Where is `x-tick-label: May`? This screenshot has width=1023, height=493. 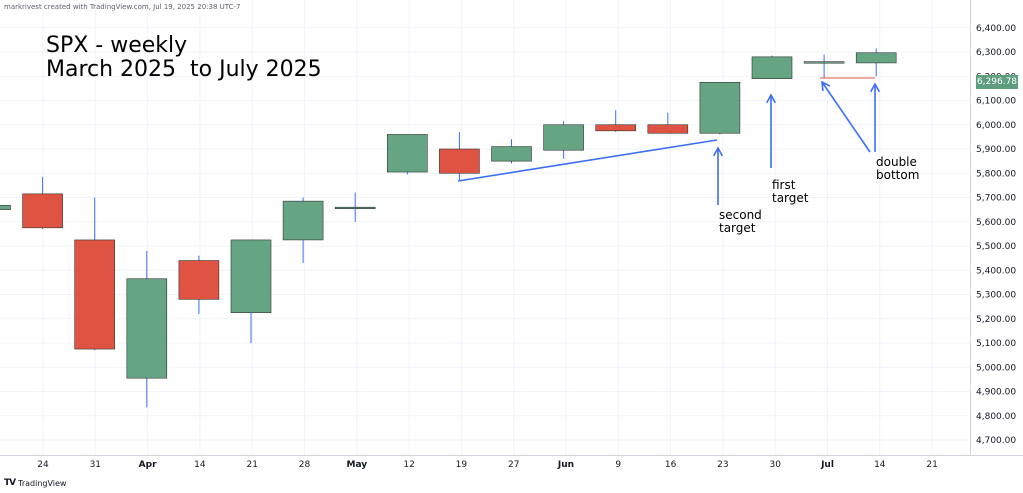 x-tick-label: May is located at coordinates (356, 465).